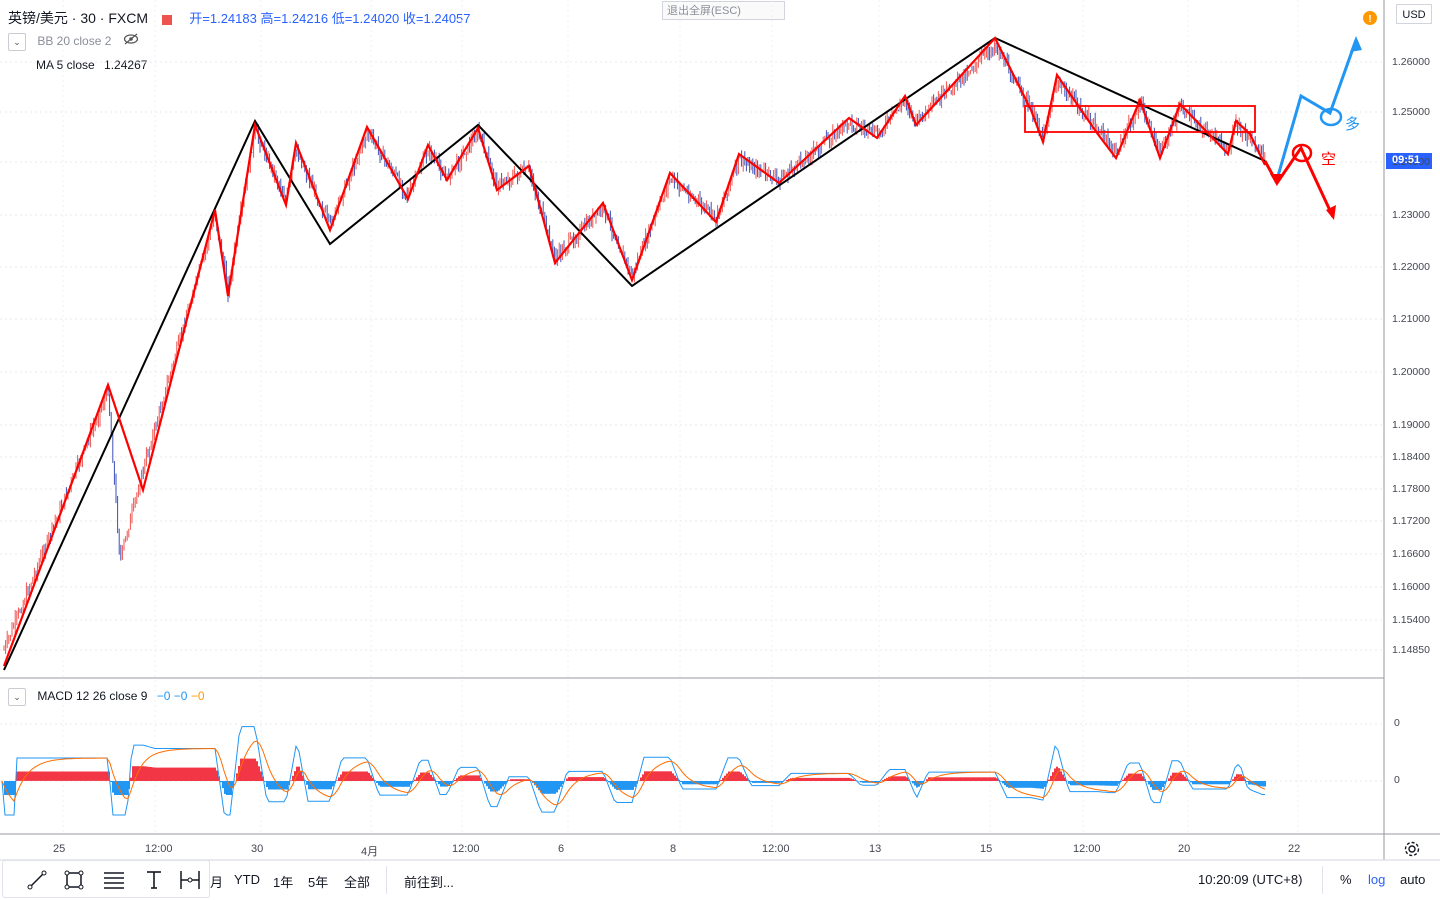  Describe the element at coordinates (247, 879) in the screenshot. I see `range-button-ytd: YTD` at that location.